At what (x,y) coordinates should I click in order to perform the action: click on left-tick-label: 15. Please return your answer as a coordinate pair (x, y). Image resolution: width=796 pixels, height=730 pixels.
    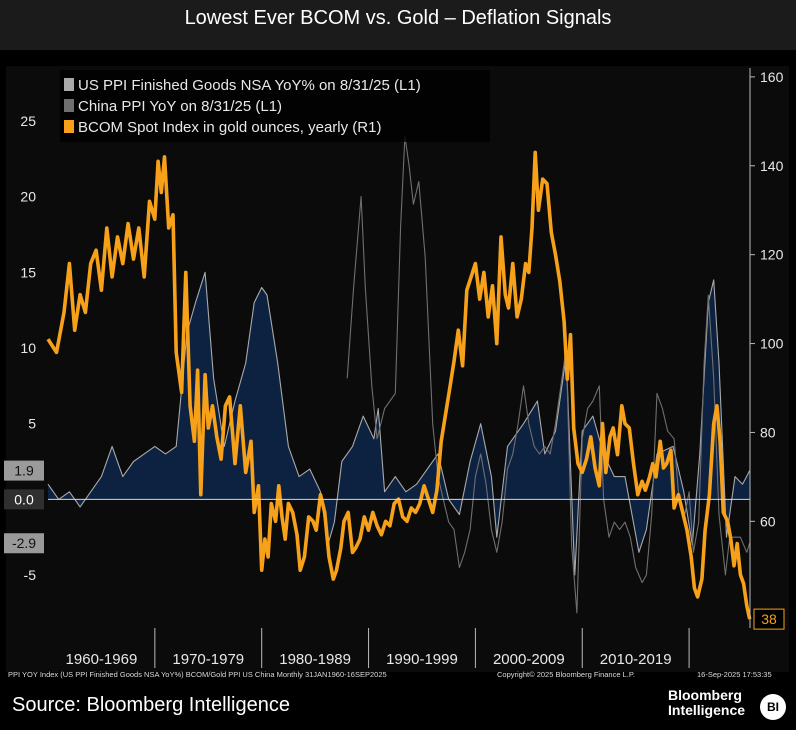
    Looking at the image, I should click on (28, 272).